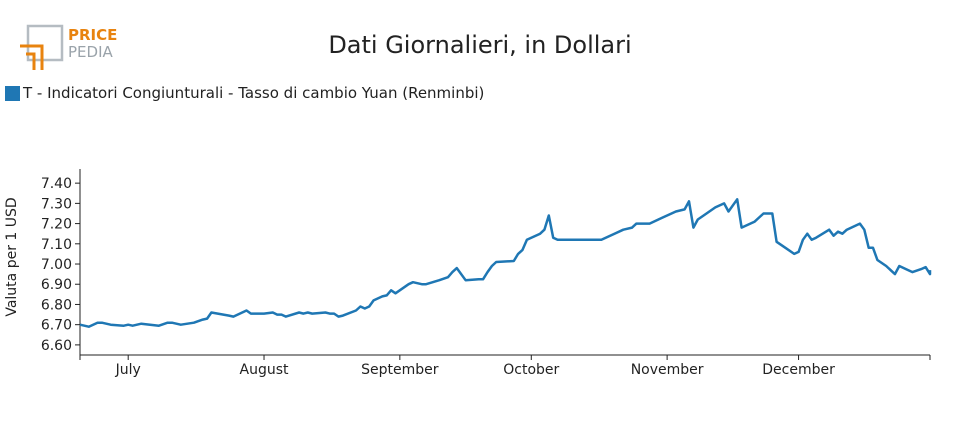  Describe the element at coordinates (480, 45) in the screenshot. I see `chart-title: Dati Giornalieri, in Dollari` at that location.